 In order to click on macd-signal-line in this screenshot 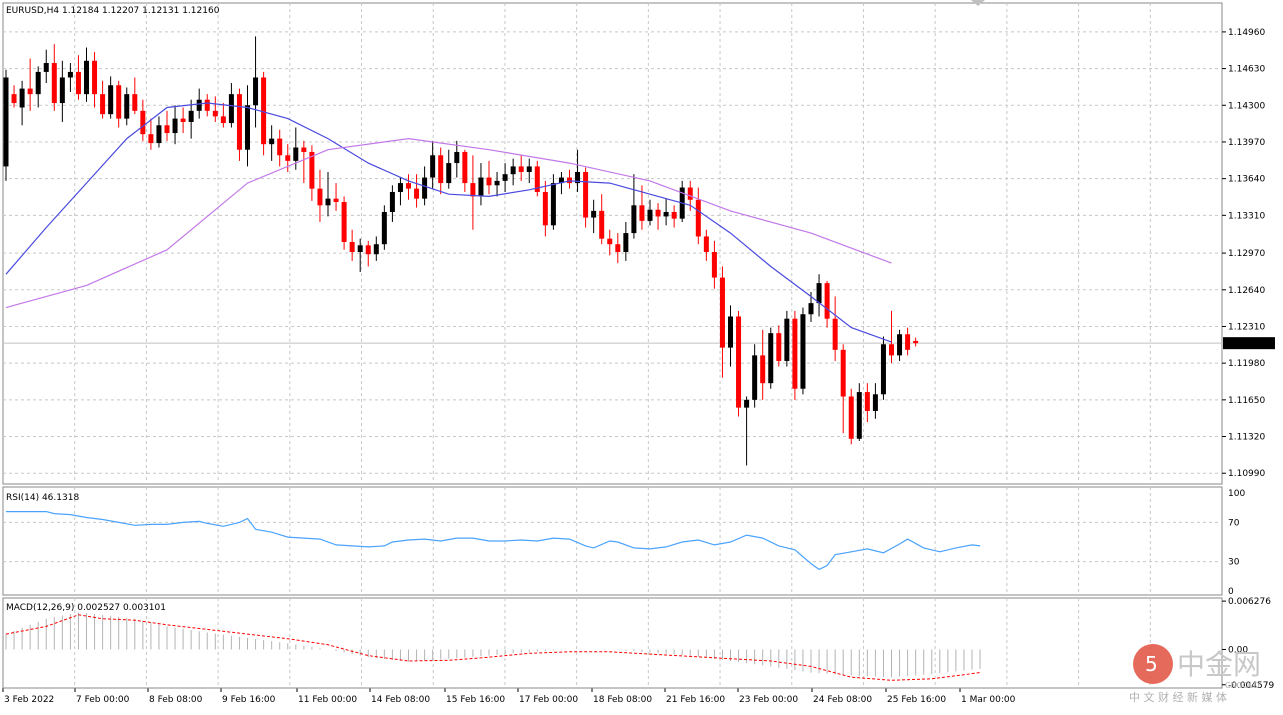, I will do `click(493, 647)`.